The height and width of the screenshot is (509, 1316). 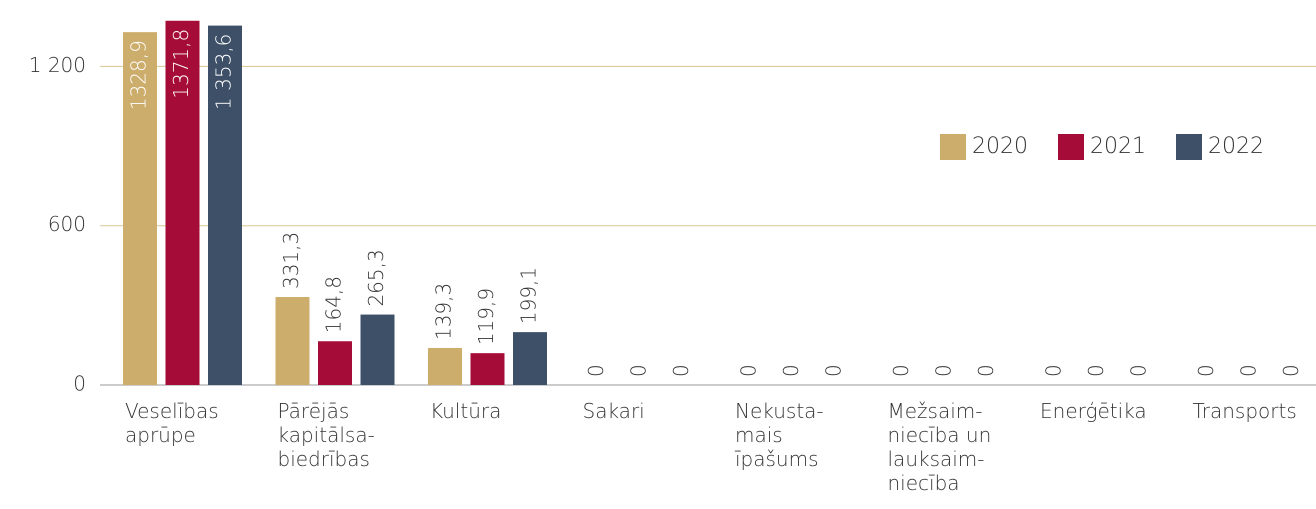 What do you see at coordinates (779, 435) in the screenshot?
I see `x-tick-label: Nekusta-mais īpašums` at bounding box center [779, 435].